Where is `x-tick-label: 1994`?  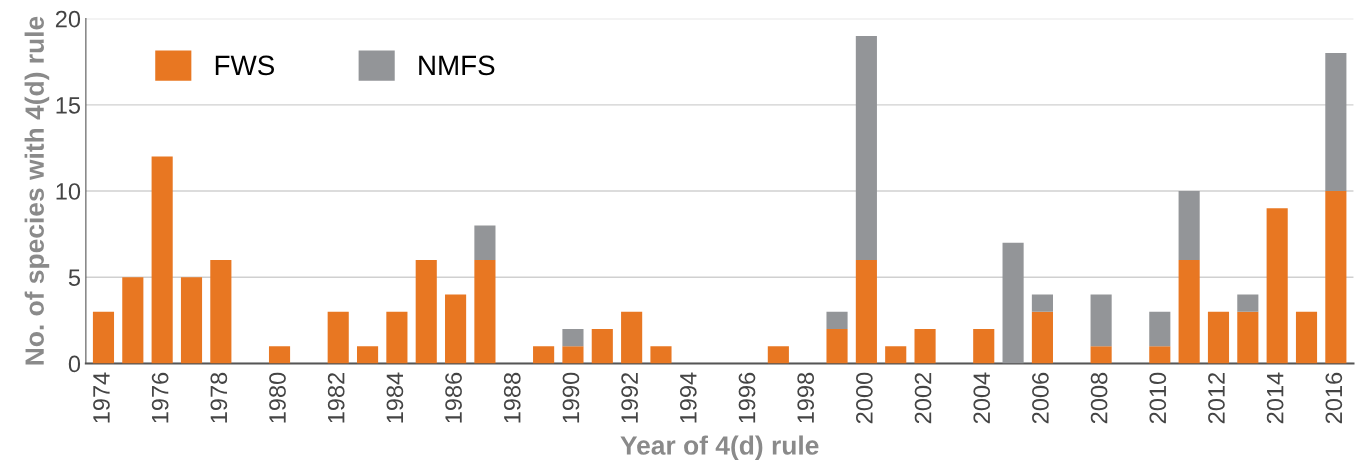 x-tick-label: 1994 is located at coordinates (688, 397).